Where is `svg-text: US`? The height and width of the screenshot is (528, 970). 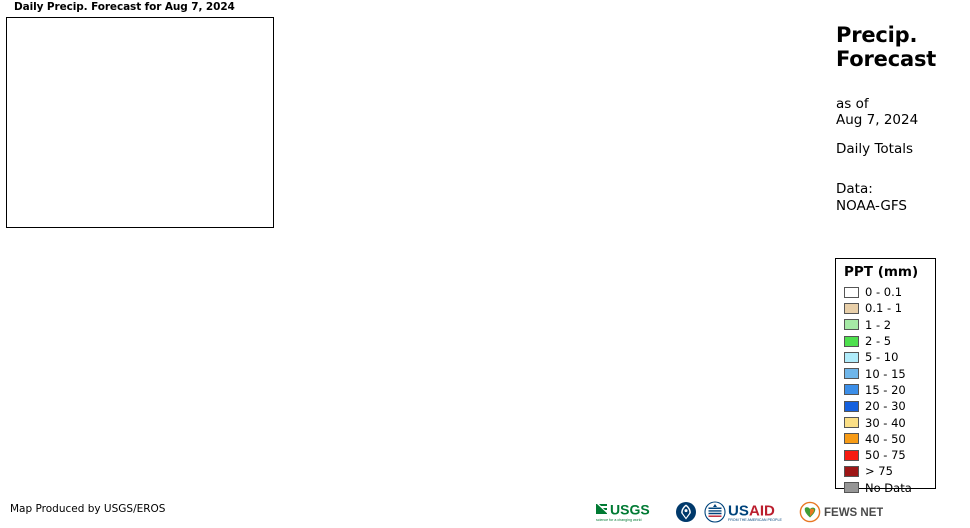
svg-text: US is located at coordinates (738, 511).